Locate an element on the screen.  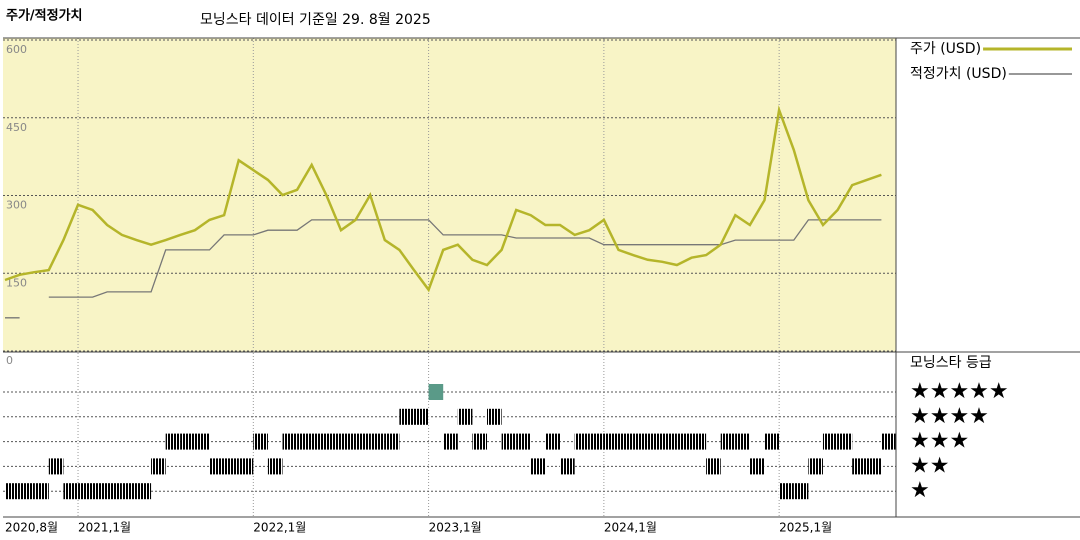
legend-label: 주가 (USD) is located at coordinates (945, 49).